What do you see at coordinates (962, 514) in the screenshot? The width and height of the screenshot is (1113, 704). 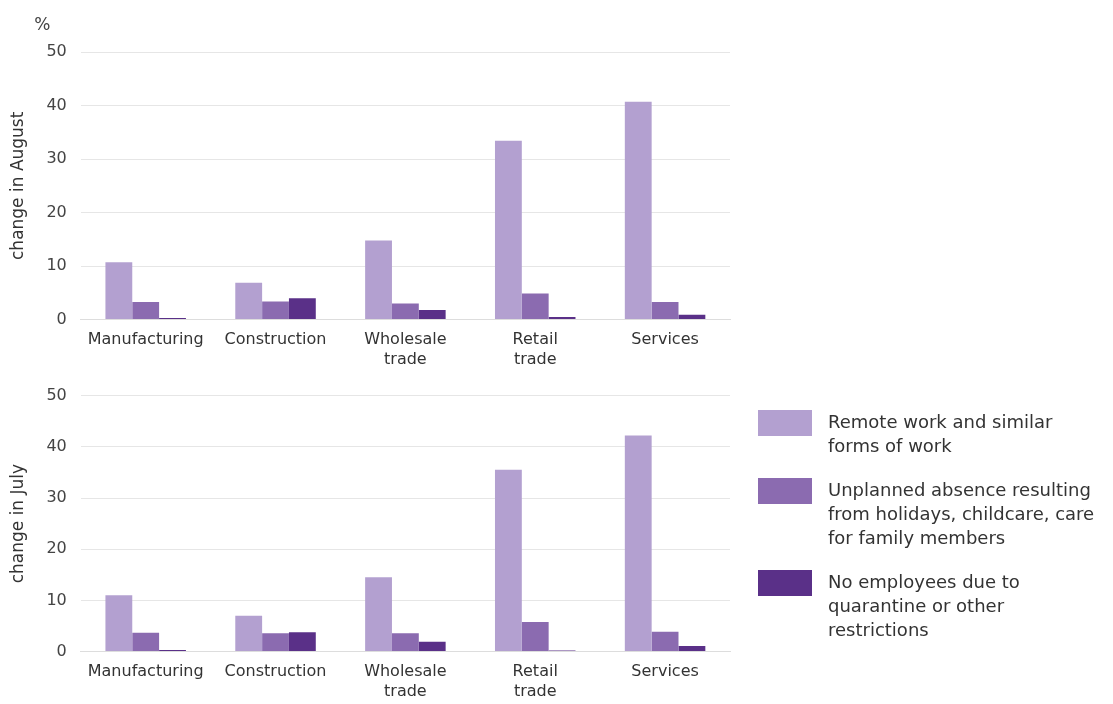 I see `legend-label: Unplanned absence resulting from holidays, childcare, care for family members` at bounding box center [962, 514].